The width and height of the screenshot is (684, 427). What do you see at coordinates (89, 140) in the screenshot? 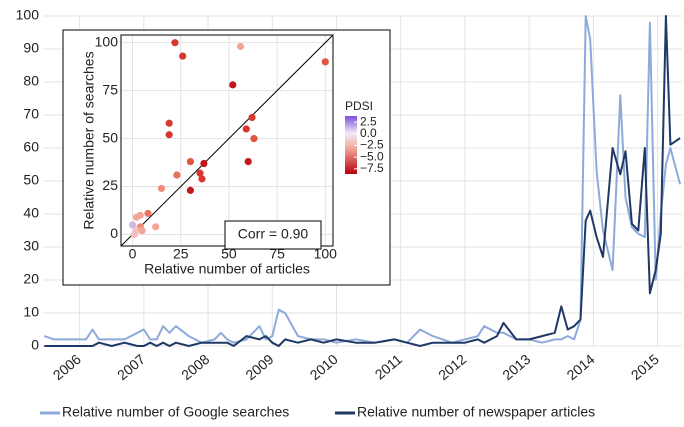
I see `y-axis-title: Relative number of searches` at bounding box center [89, 140].